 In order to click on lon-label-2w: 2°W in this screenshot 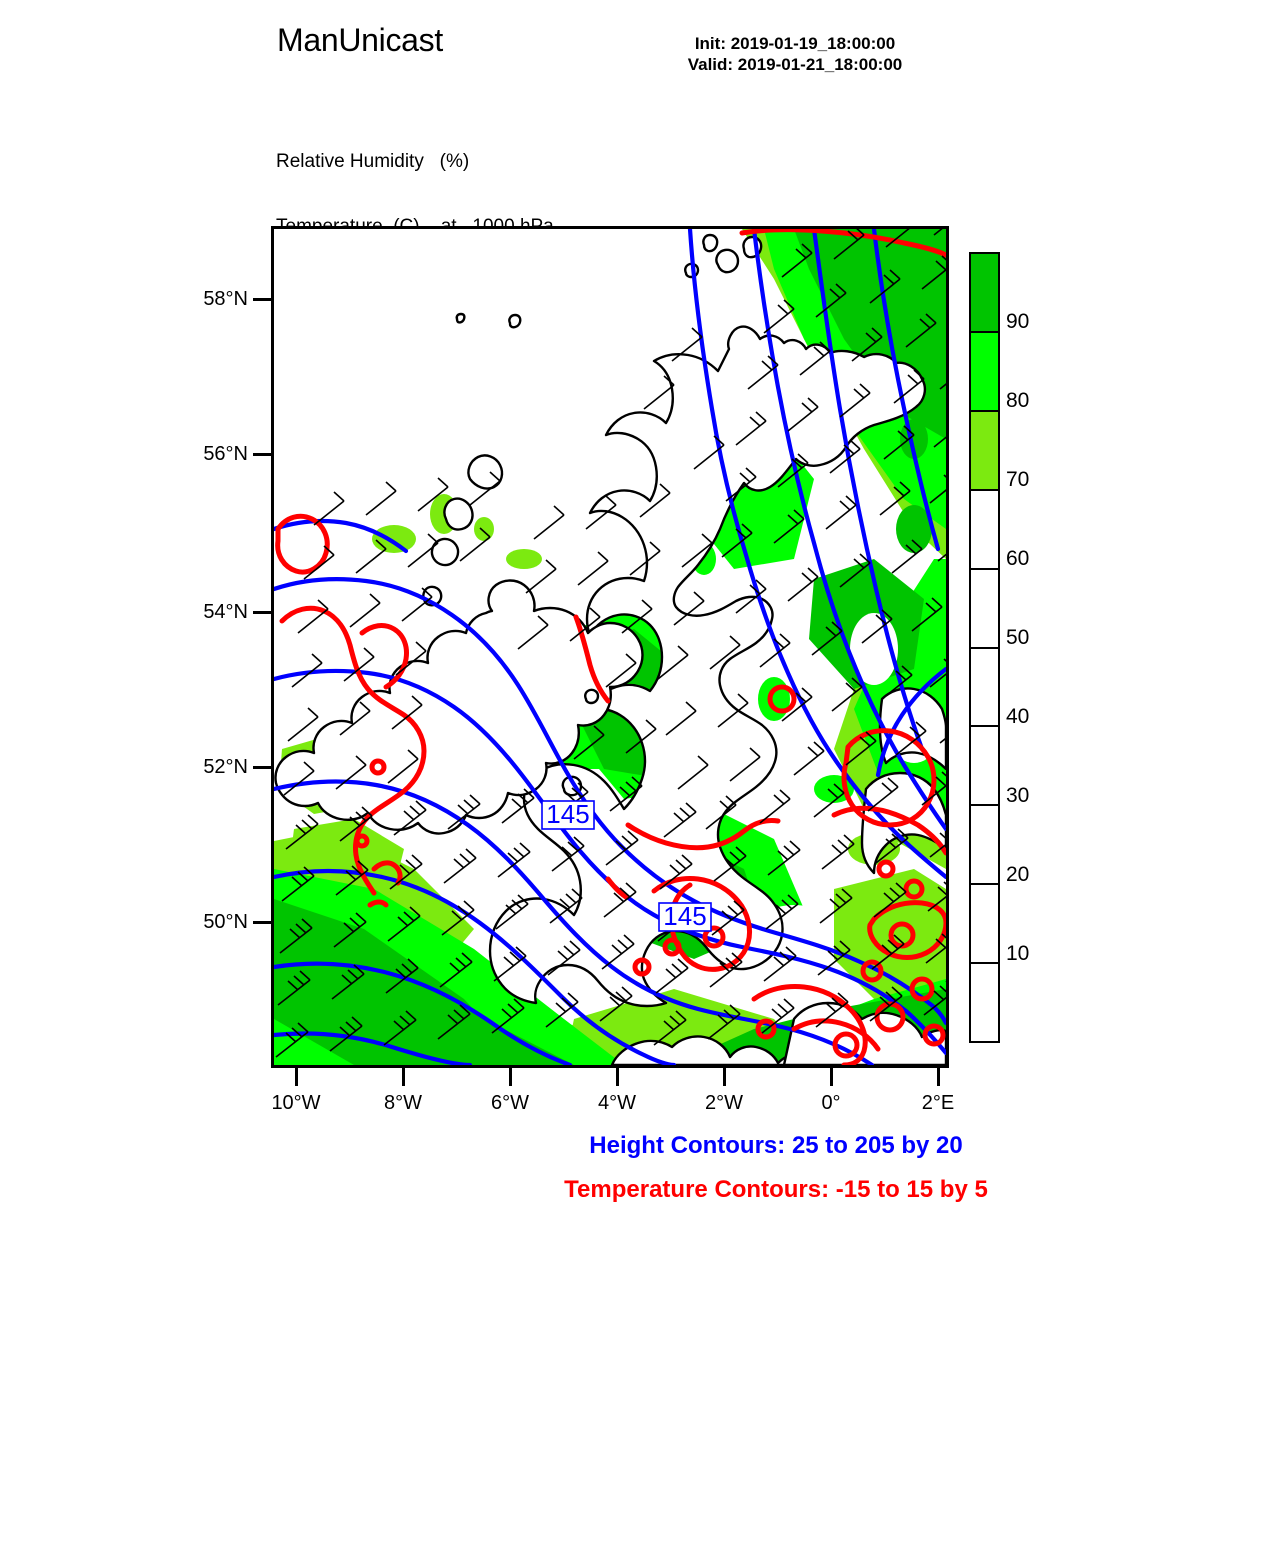, I will do `click(724, 1103)`.